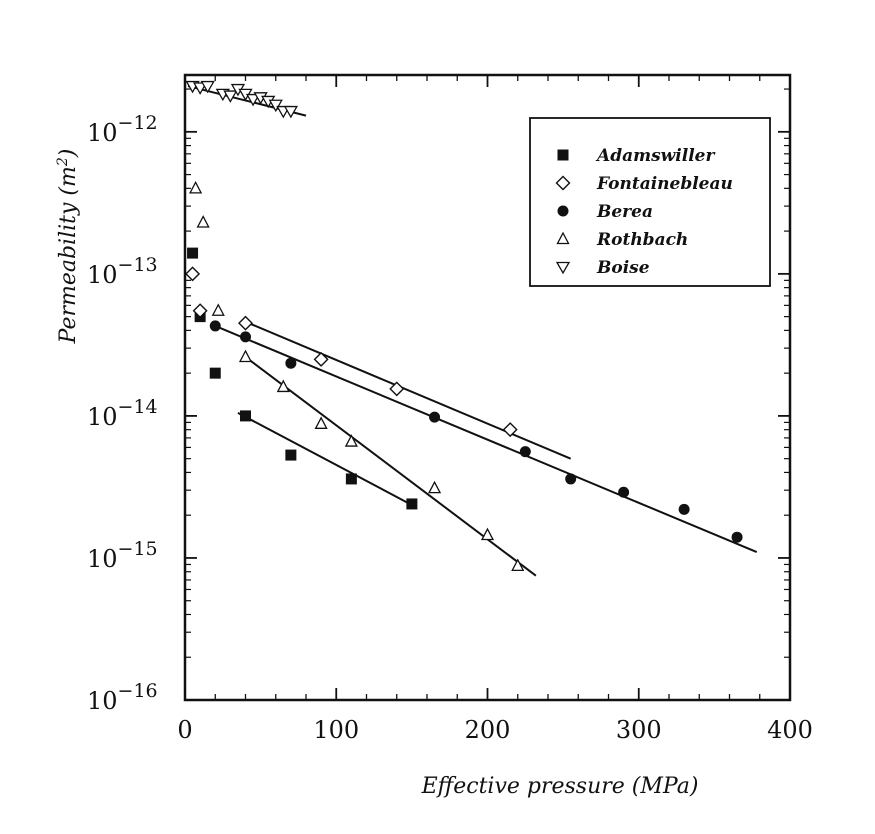 Image resolution: width=875 pixels, height=834 pixels. I want to click on y-tick-label: 10−15, so click(122, 555).